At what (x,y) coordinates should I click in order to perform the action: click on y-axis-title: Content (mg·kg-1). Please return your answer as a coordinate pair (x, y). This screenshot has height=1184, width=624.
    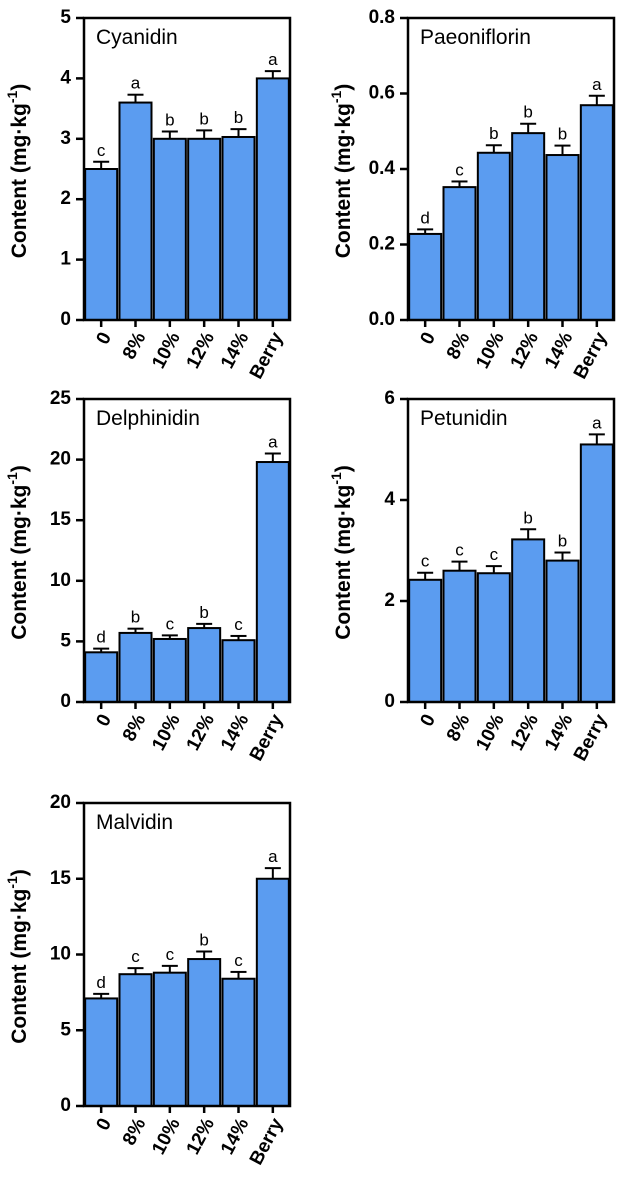
    Looking at the image, I should click on (17, 171).